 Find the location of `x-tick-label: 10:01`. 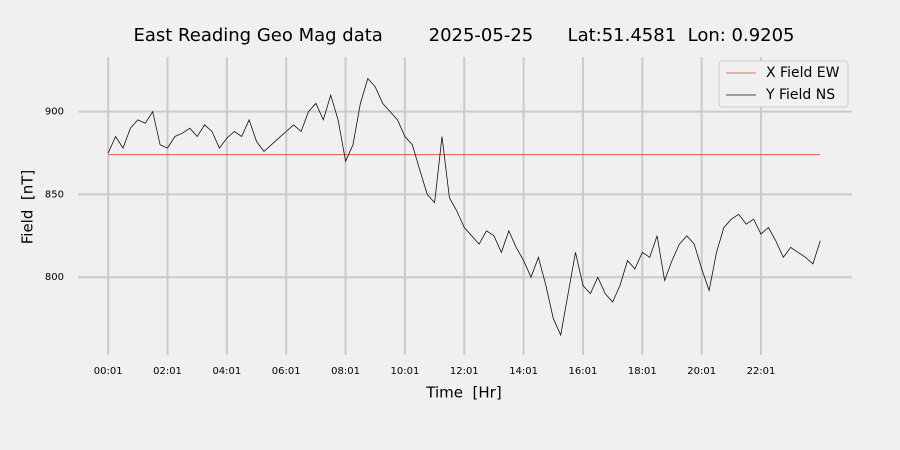

x-tick-label: 10:01 is located at coordinates (404, 371).